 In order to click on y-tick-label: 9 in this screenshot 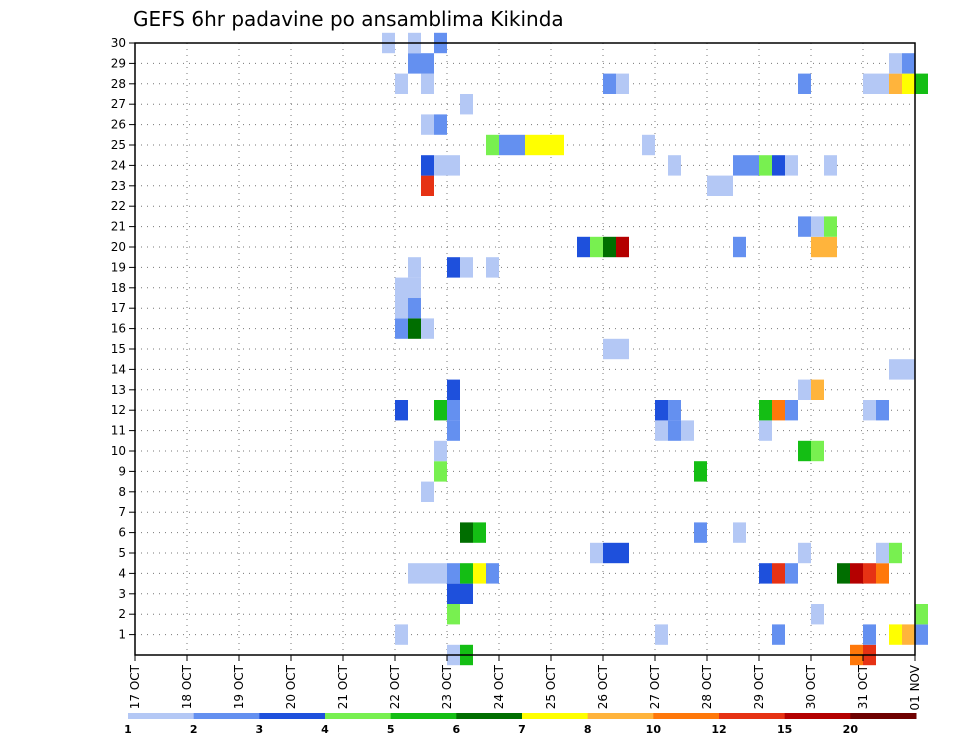, I will do `click(122, 471)`.